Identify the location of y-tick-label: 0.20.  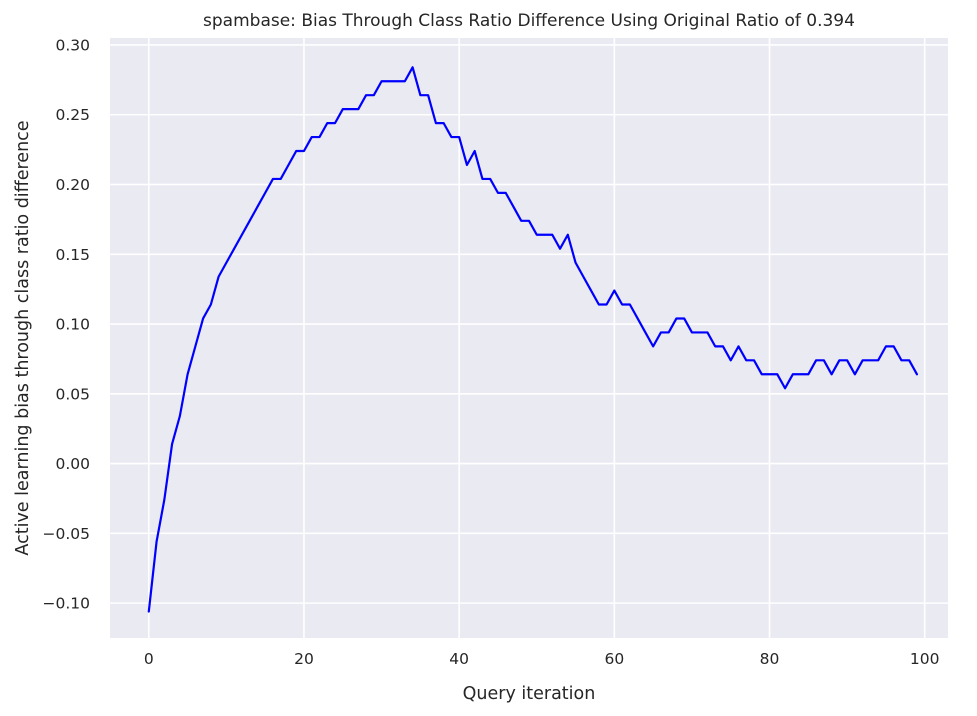
(72, 185).